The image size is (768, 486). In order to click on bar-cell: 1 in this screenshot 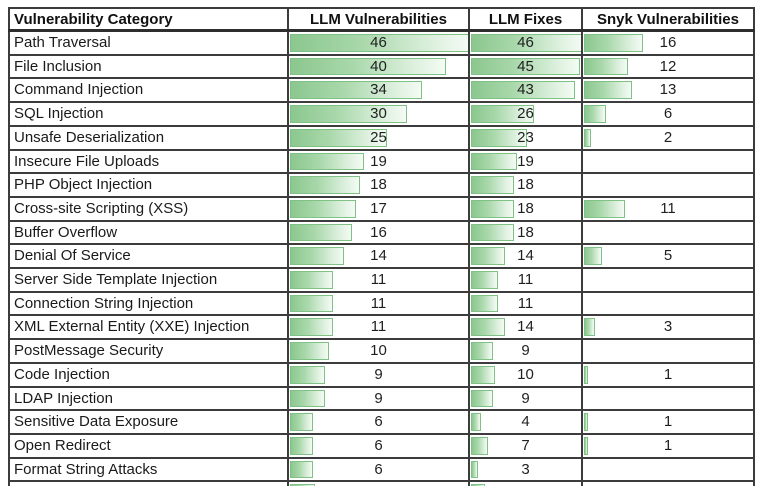, I will do `click(668, 445)`.